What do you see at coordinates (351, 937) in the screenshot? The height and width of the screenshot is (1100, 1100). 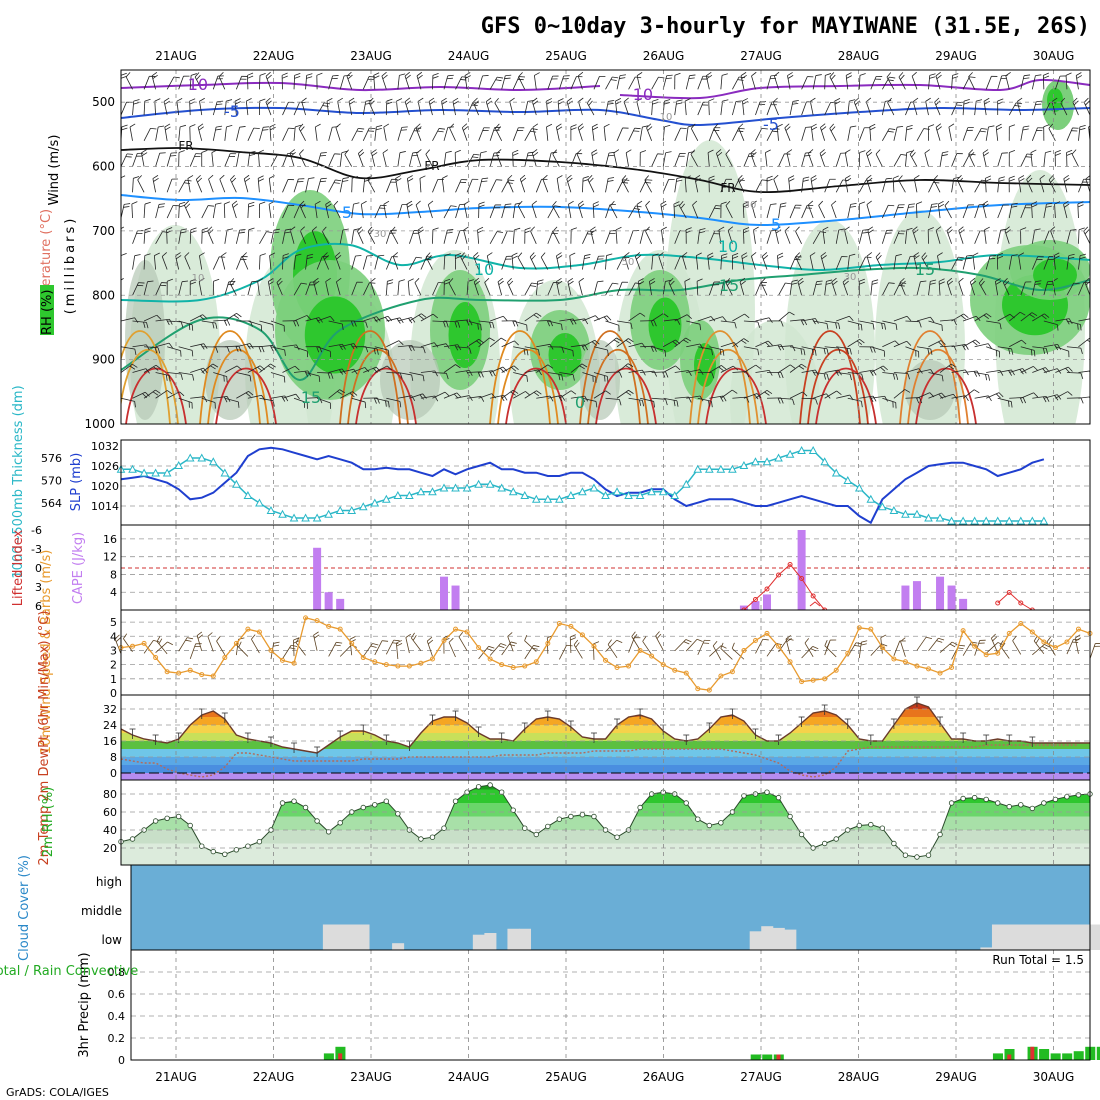 I see `low-cloud-bar` at bounding box center [351, 937].